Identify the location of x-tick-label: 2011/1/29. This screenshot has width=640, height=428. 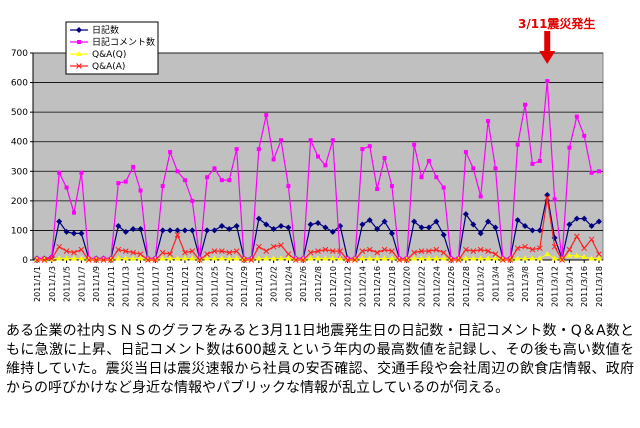
(244, 286).